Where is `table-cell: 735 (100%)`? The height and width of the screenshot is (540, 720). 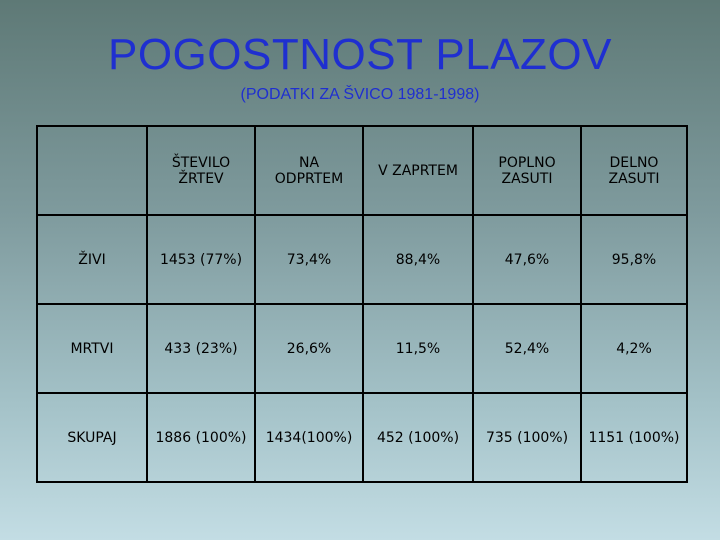
table-cell: 735 (100%) is located at coordinates (527, 437).